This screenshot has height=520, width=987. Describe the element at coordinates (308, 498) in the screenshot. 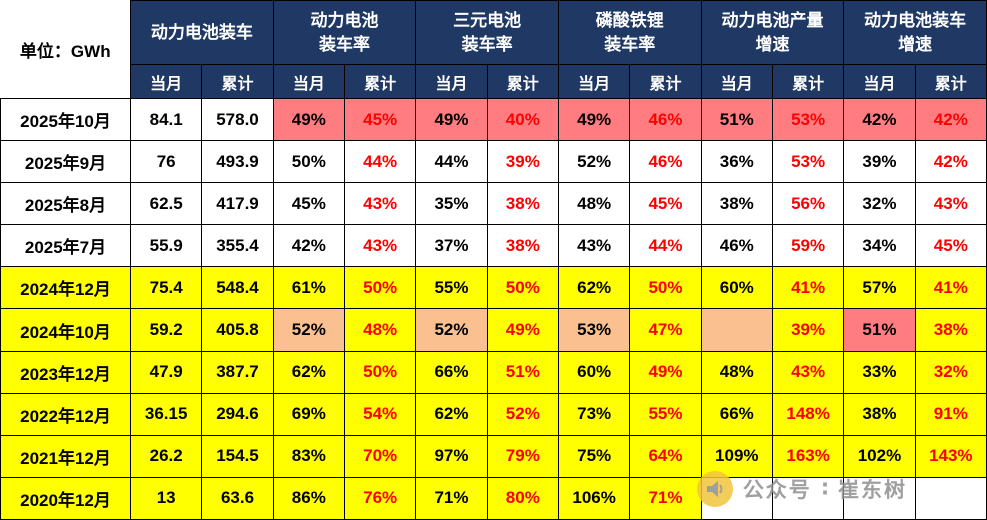

I see `data-cell: 86%` at that location.